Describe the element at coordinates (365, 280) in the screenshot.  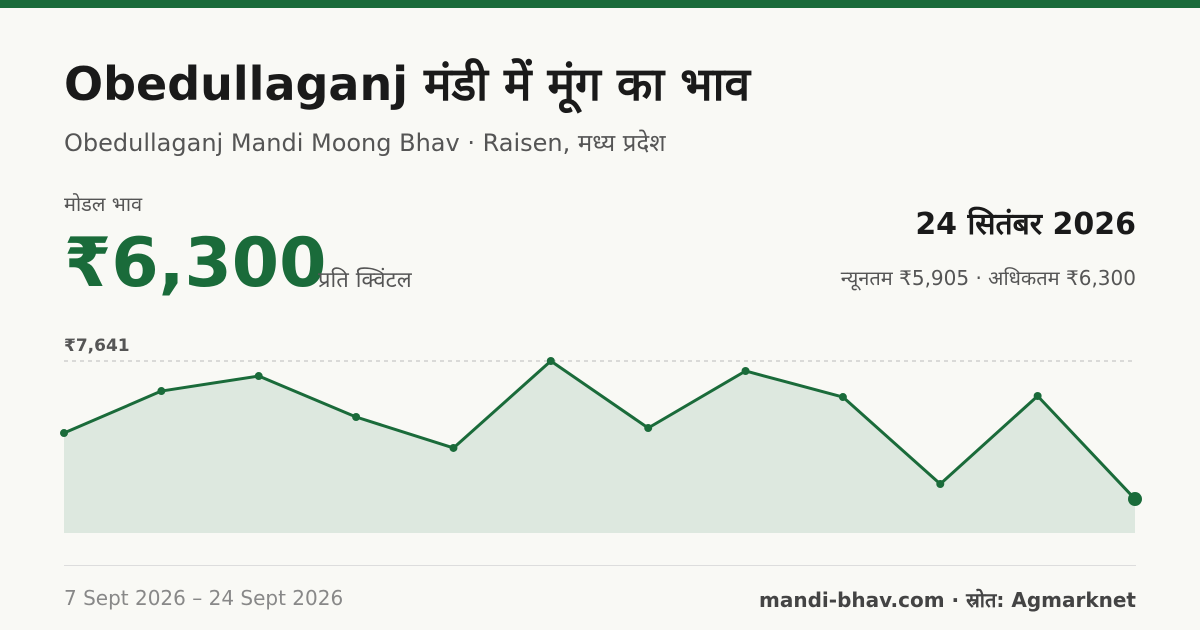
I see `price-unit: प्रति क्विंटल` at that location.